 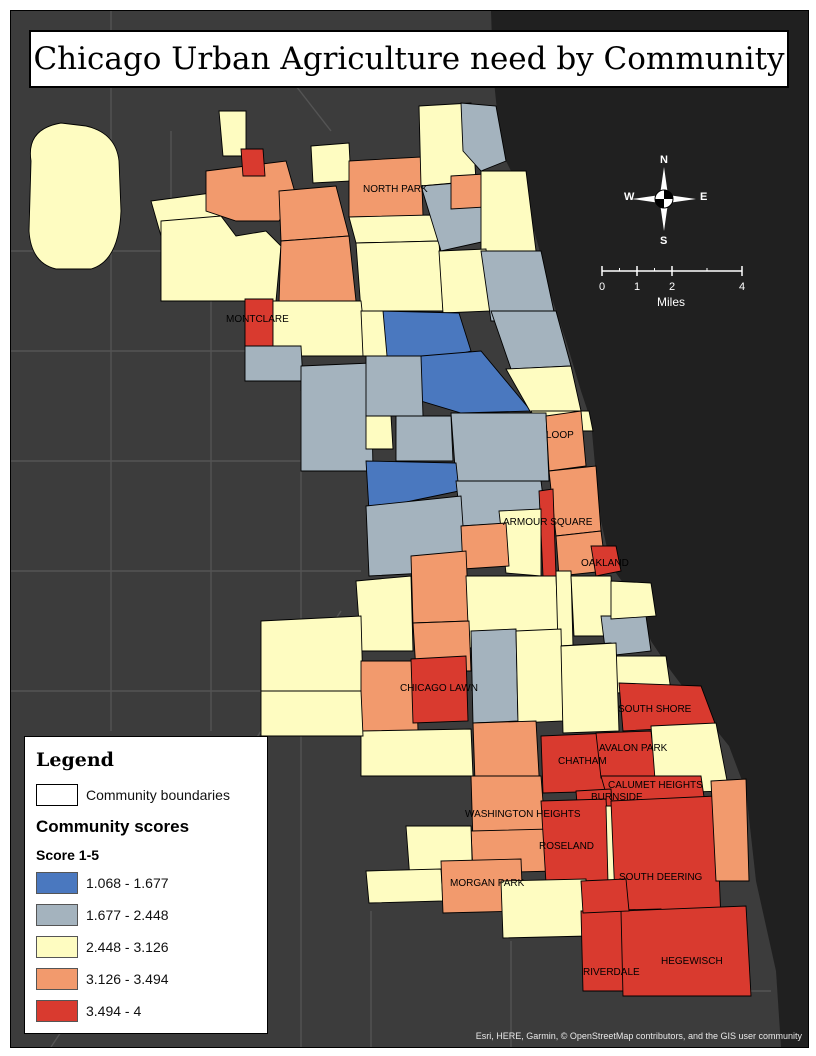 What do you see at coordinates (395, 189) in the screenshot?
I see `label-north-park: NORTH PARK` at bounding box center [395, 189].